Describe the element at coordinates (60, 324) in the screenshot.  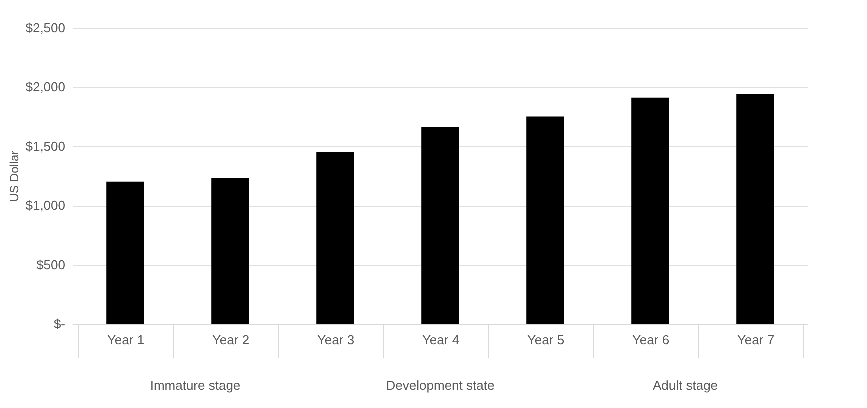
I see `y-tick-label: $-` at that location.